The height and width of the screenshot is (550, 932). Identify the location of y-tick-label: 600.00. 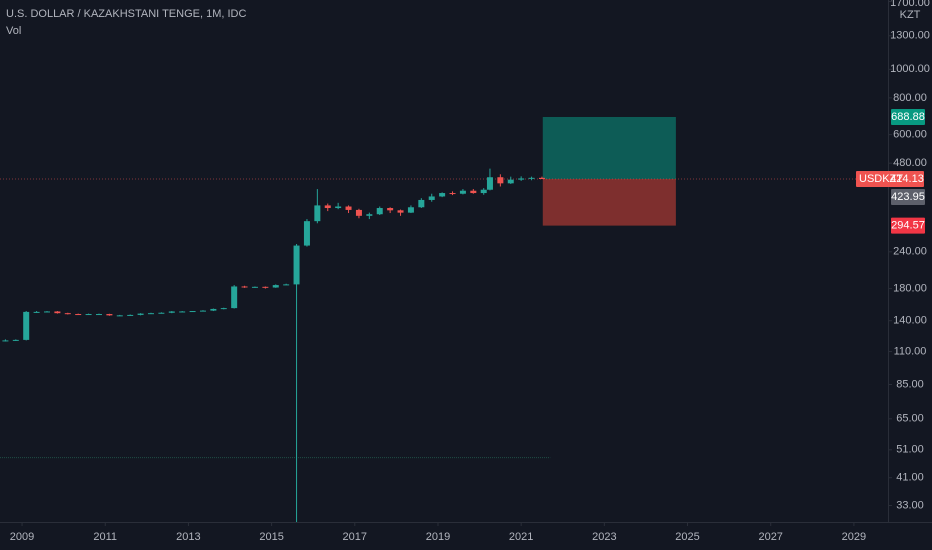
(910, 135).